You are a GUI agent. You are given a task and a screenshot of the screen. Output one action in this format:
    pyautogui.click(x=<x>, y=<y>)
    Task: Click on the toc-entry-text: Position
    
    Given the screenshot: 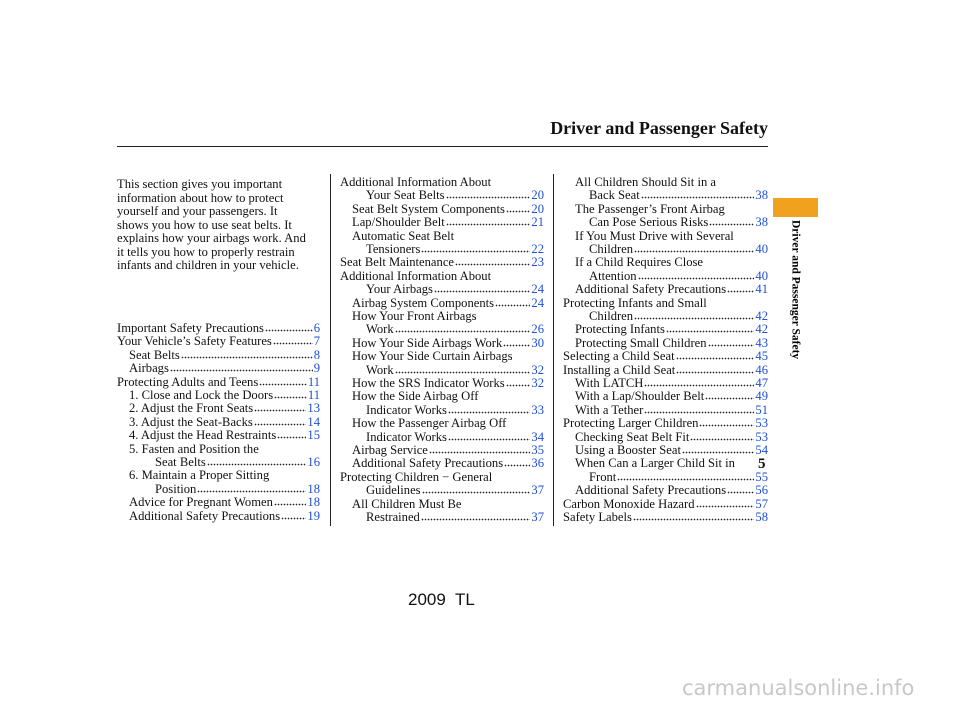 What is the action you would take?
    pyautogui.click(x=176, y=488)
    